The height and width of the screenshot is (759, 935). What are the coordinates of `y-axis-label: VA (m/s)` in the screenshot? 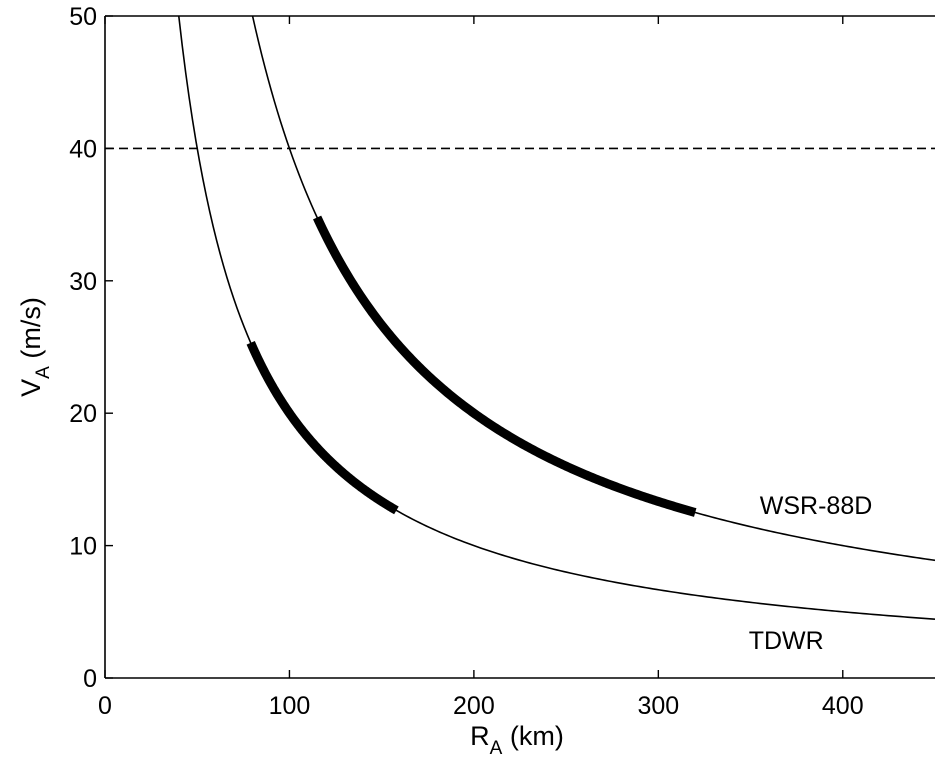 It's located at (35, 347).